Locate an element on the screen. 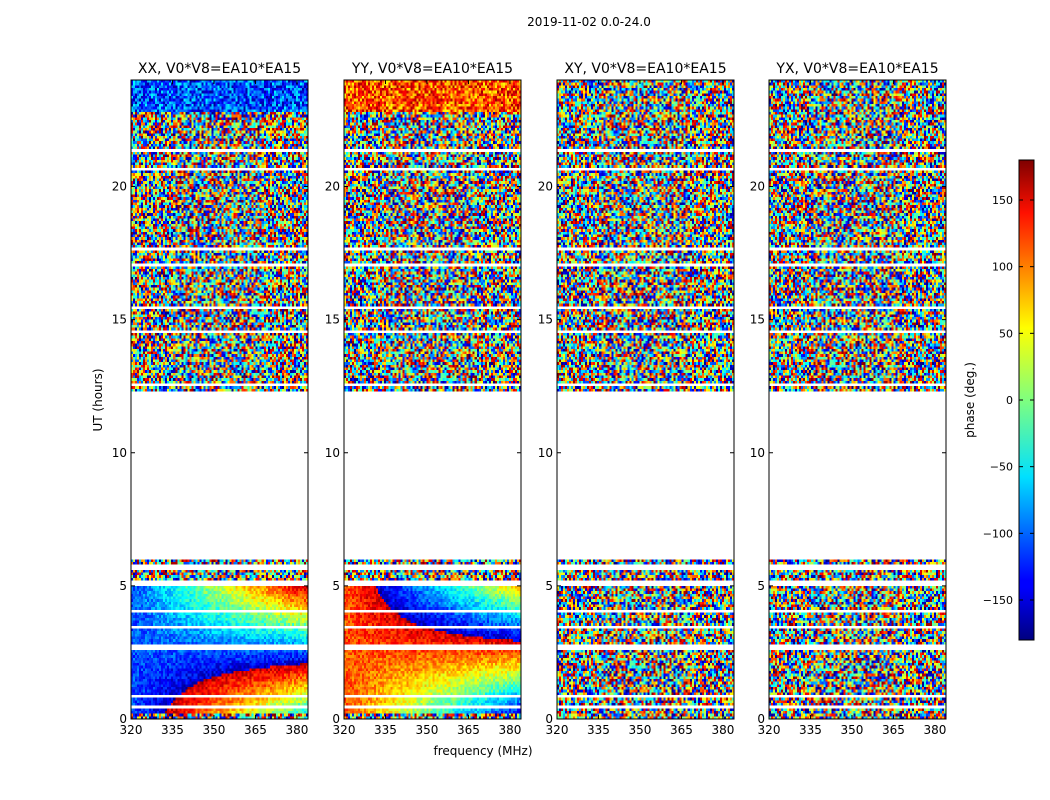 The width and height of the screenshot is (1050, 800). panel-title: XX, V0*V8=EA10*EA15 is located at coordinates (219, 69).